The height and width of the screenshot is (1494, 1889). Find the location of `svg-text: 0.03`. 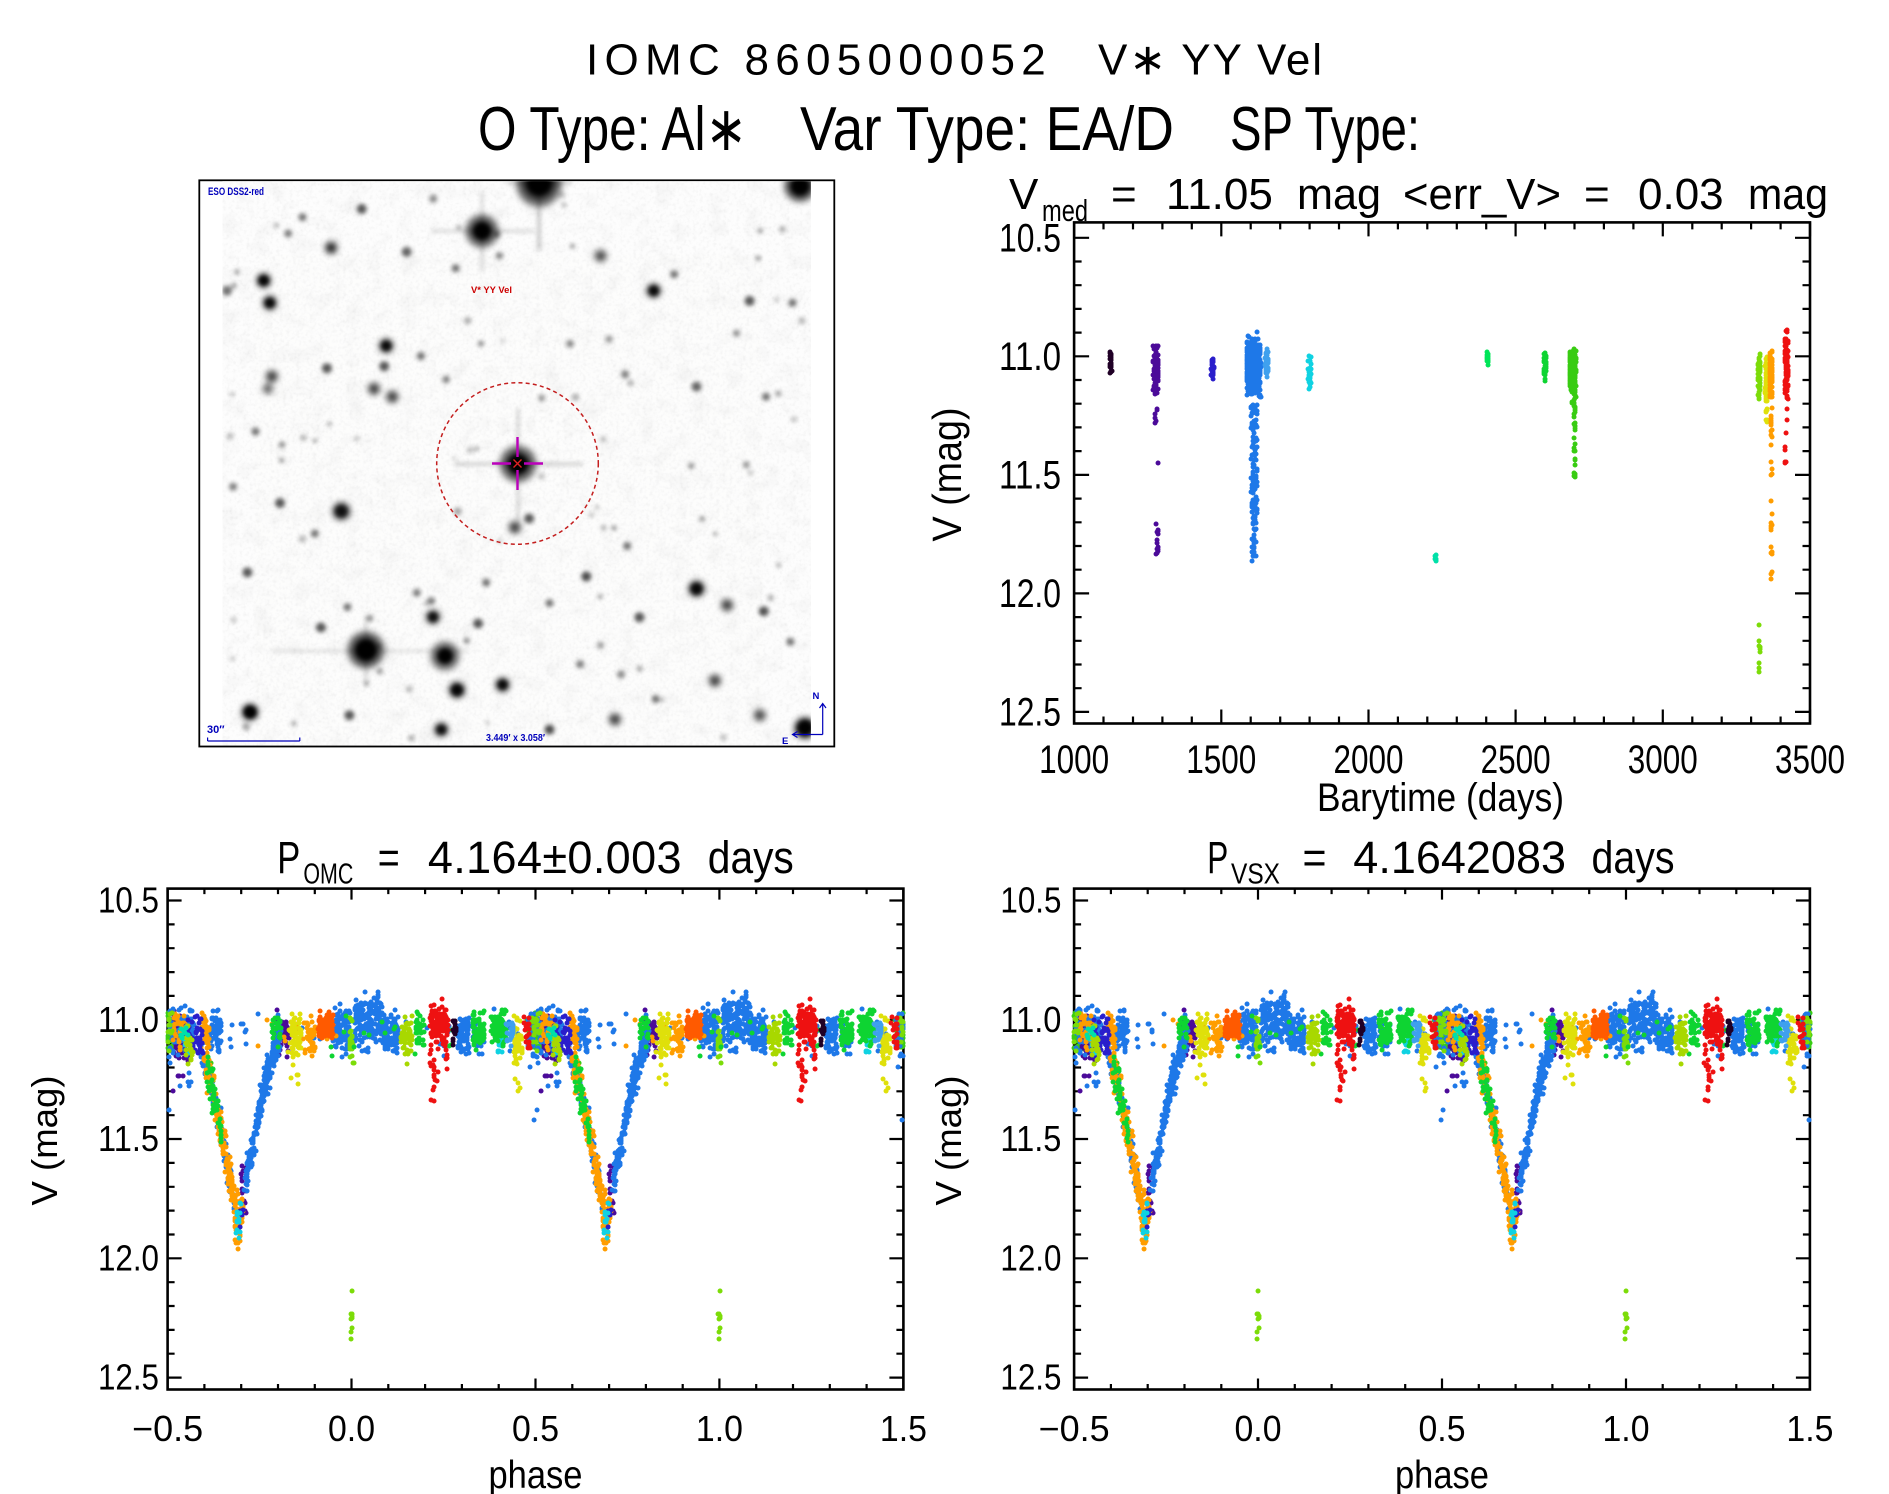

svg-text: 0.03 is located at coordinates (1681, 194).